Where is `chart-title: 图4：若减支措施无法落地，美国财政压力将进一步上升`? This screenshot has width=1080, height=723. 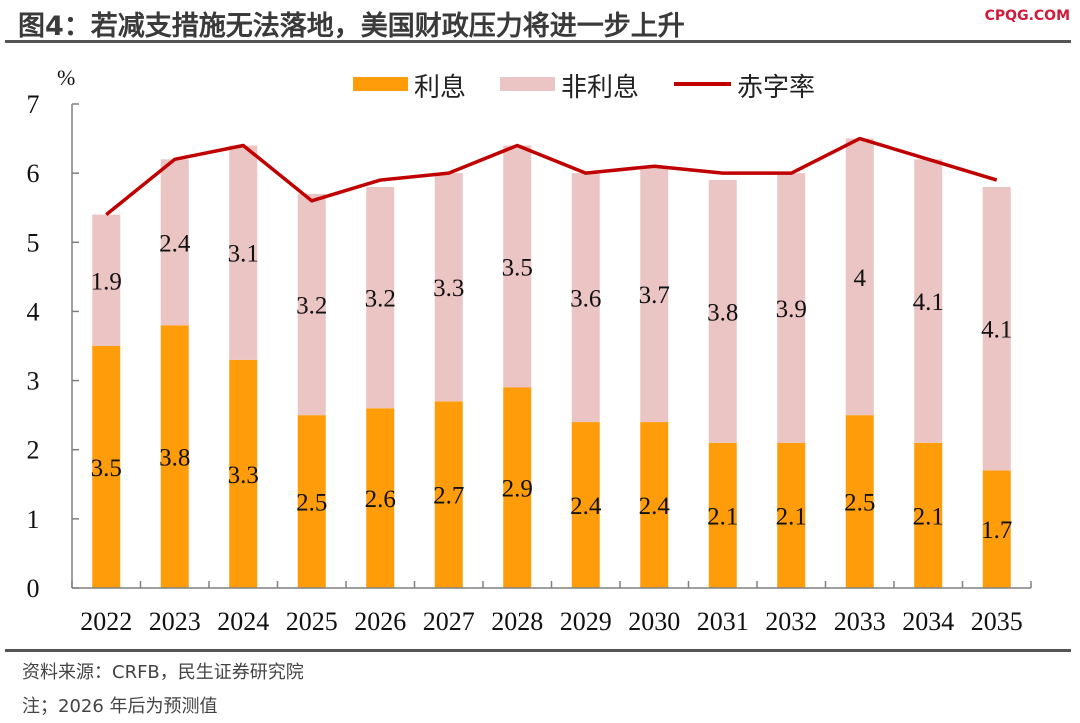 chart-title: 图4：若减支措施无法落地，美国财政压力将进一步上升 is located at coordinates (351, 26).